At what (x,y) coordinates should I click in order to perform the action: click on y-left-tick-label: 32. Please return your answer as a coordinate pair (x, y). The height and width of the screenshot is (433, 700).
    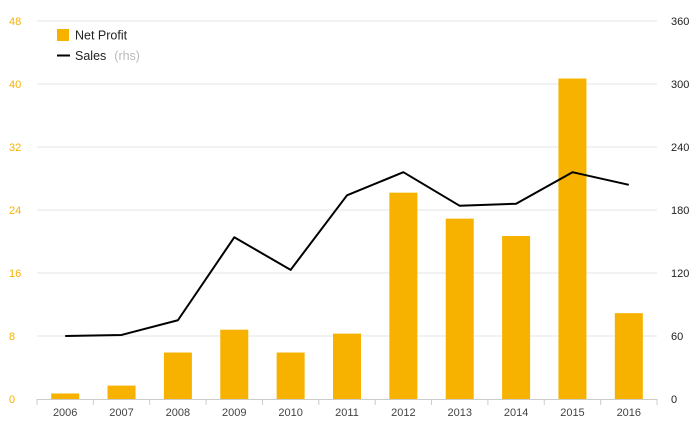
    Looking at the image, I should click on (15, 148).